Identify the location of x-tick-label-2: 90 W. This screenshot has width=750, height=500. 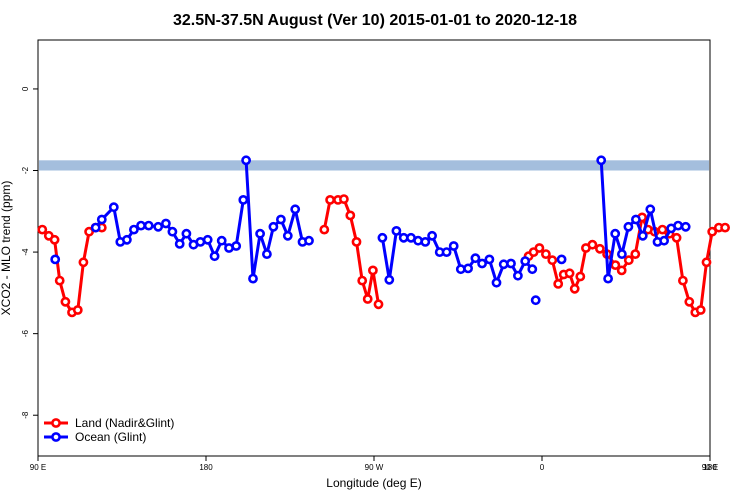
(374, 467).